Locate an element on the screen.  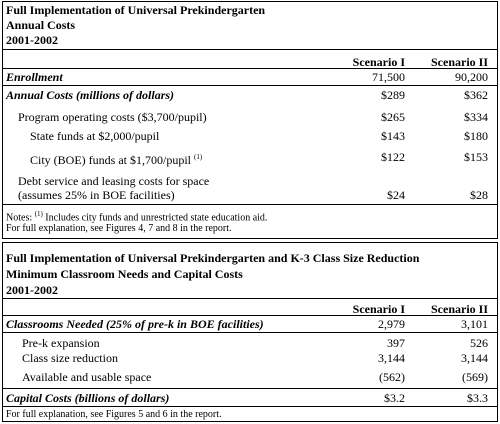
row-label: Class size reduction is located at coordinates (70, 358).